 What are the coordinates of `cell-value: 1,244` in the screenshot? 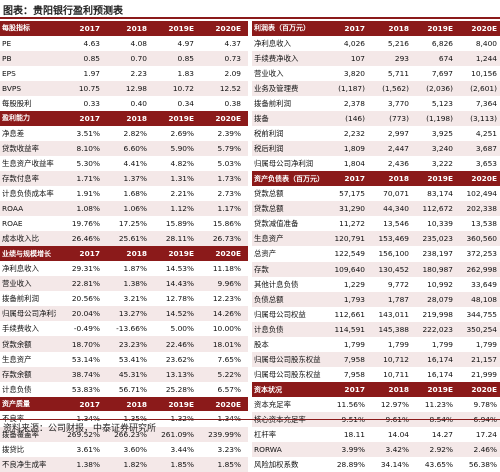 It's located at (486, 58).